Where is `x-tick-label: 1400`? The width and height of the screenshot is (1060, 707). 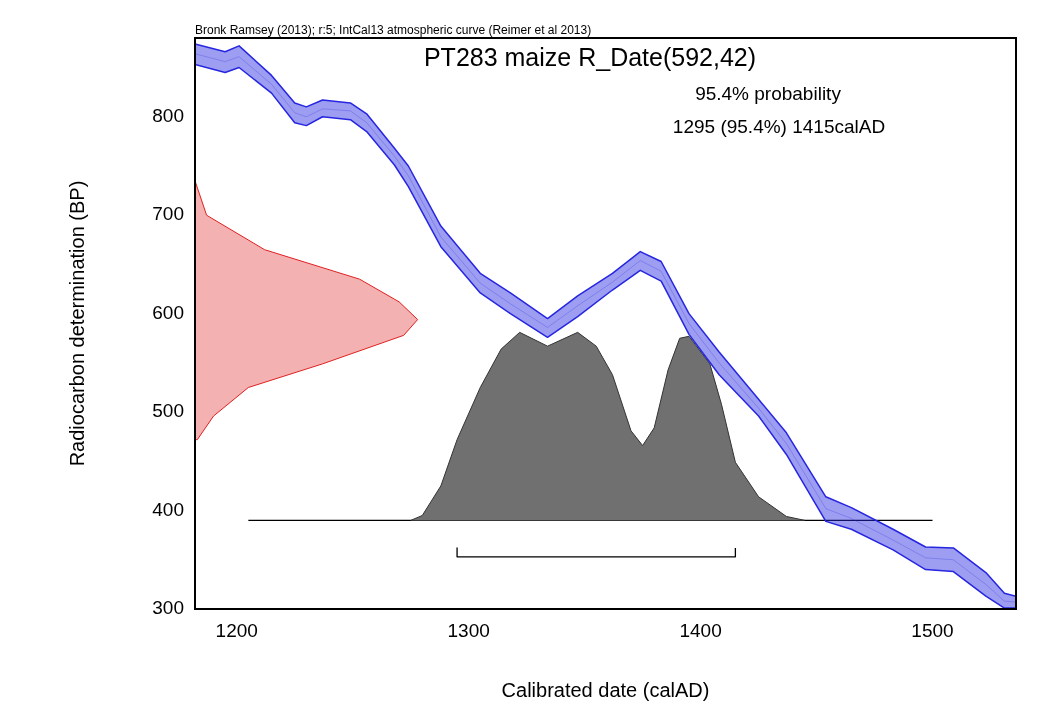
x-tick-label: 1400 is located at coordinates (700, 630).